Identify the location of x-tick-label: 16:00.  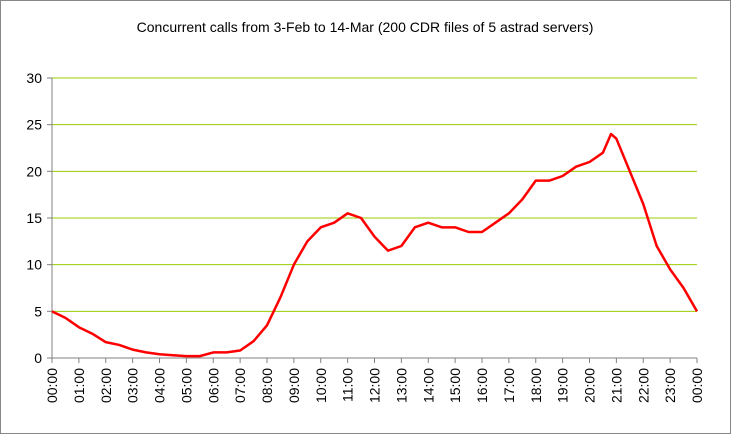
(482, 385).